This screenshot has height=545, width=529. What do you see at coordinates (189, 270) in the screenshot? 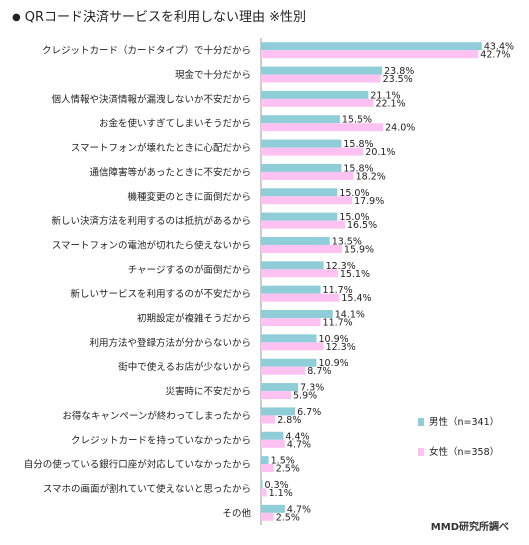
I see `category-label: チャージするのが面倒だから` at bounding box center [189, 270].